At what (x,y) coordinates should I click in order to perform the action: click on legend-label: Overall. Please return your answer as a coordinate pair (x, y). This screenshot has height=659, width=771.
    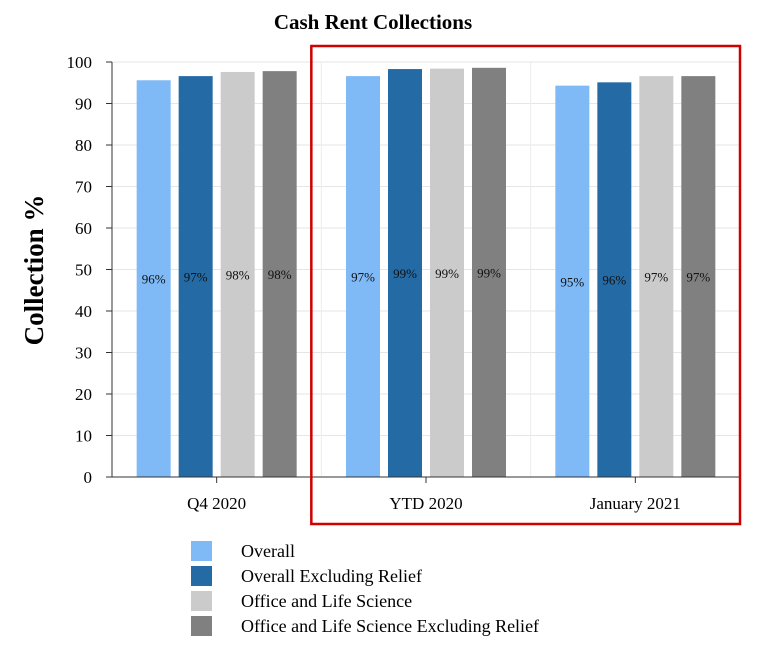
    Looking at the image, I should click on (268, 551).